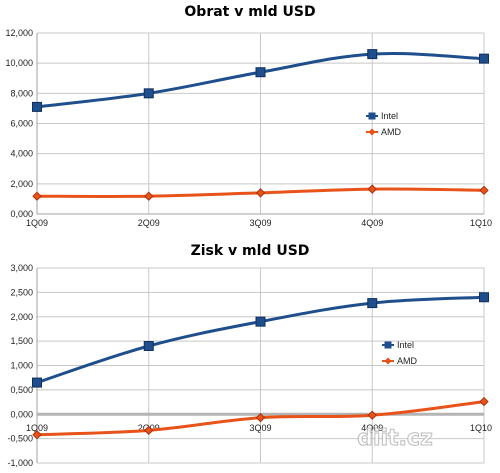  Describe the element at coordinates (21, 366) in the screenshot. I see `chart2-ytick-label: 1,000` at that location.